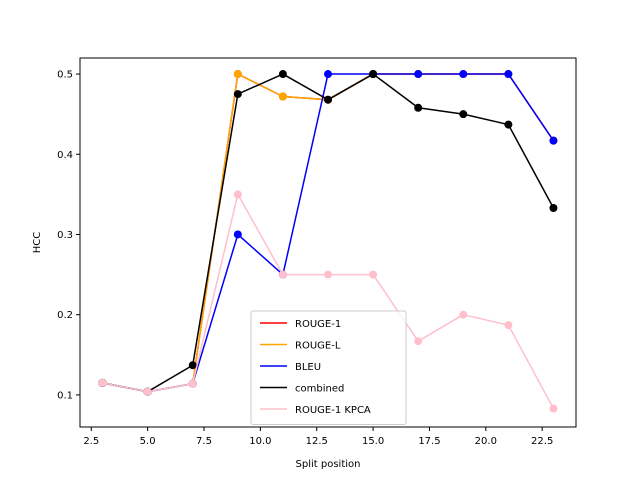  What do you see at coordinates (65, 75) in the screenshot?
I see `y-tick-label: 0.5` at bounding box center [65, 75].